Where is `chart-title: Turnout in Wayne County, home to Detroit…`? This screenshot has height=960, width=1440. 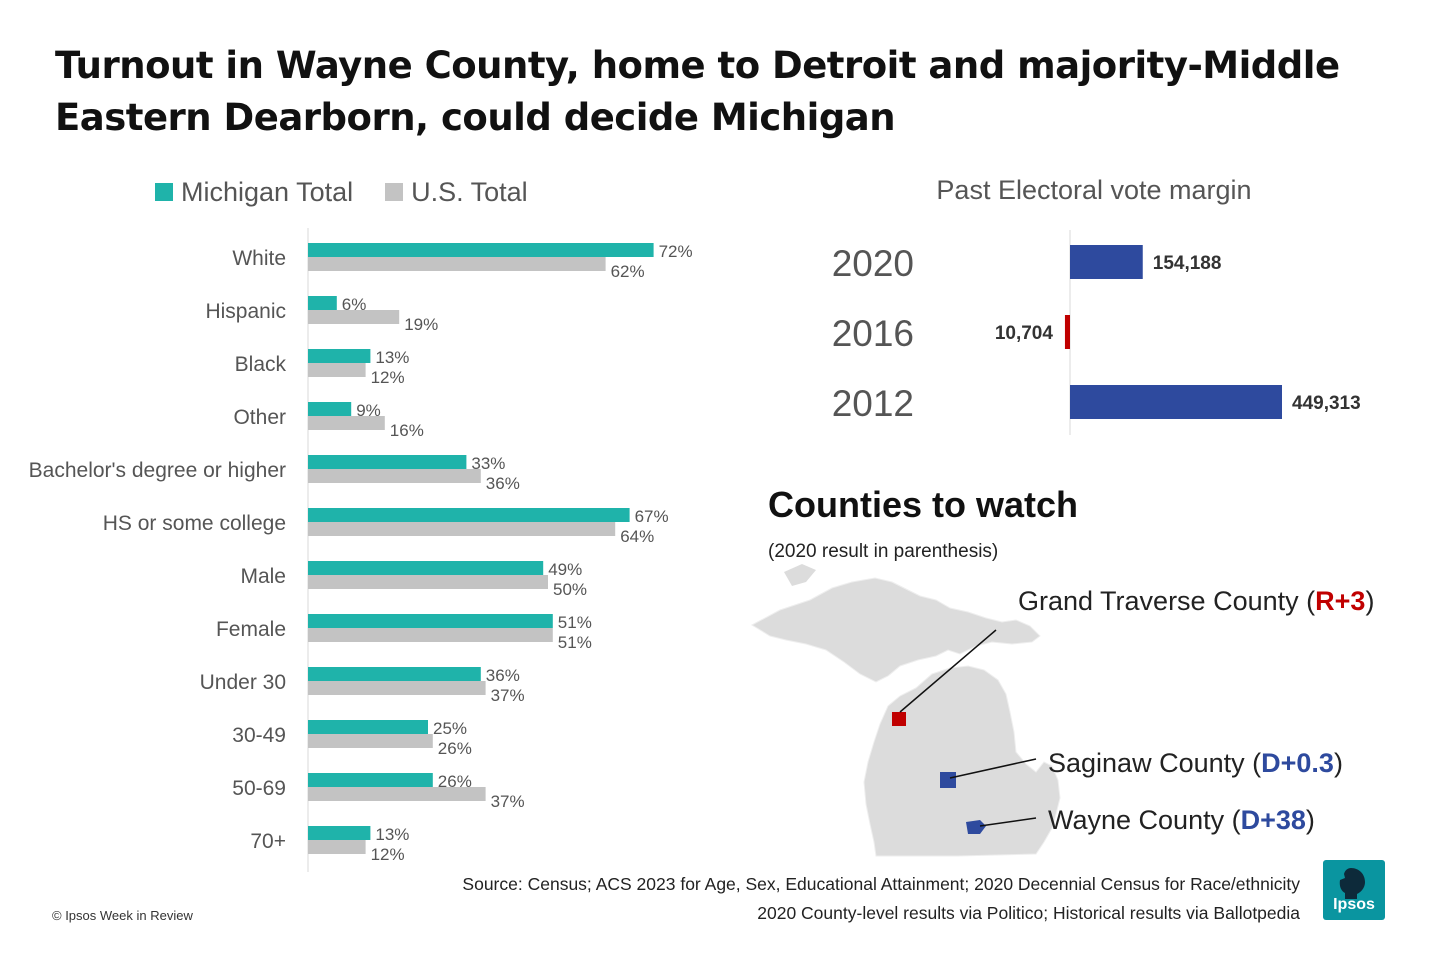
chart-title: Turnout in Wayne County, home to Detroit… is located at coordinates (697, 91).